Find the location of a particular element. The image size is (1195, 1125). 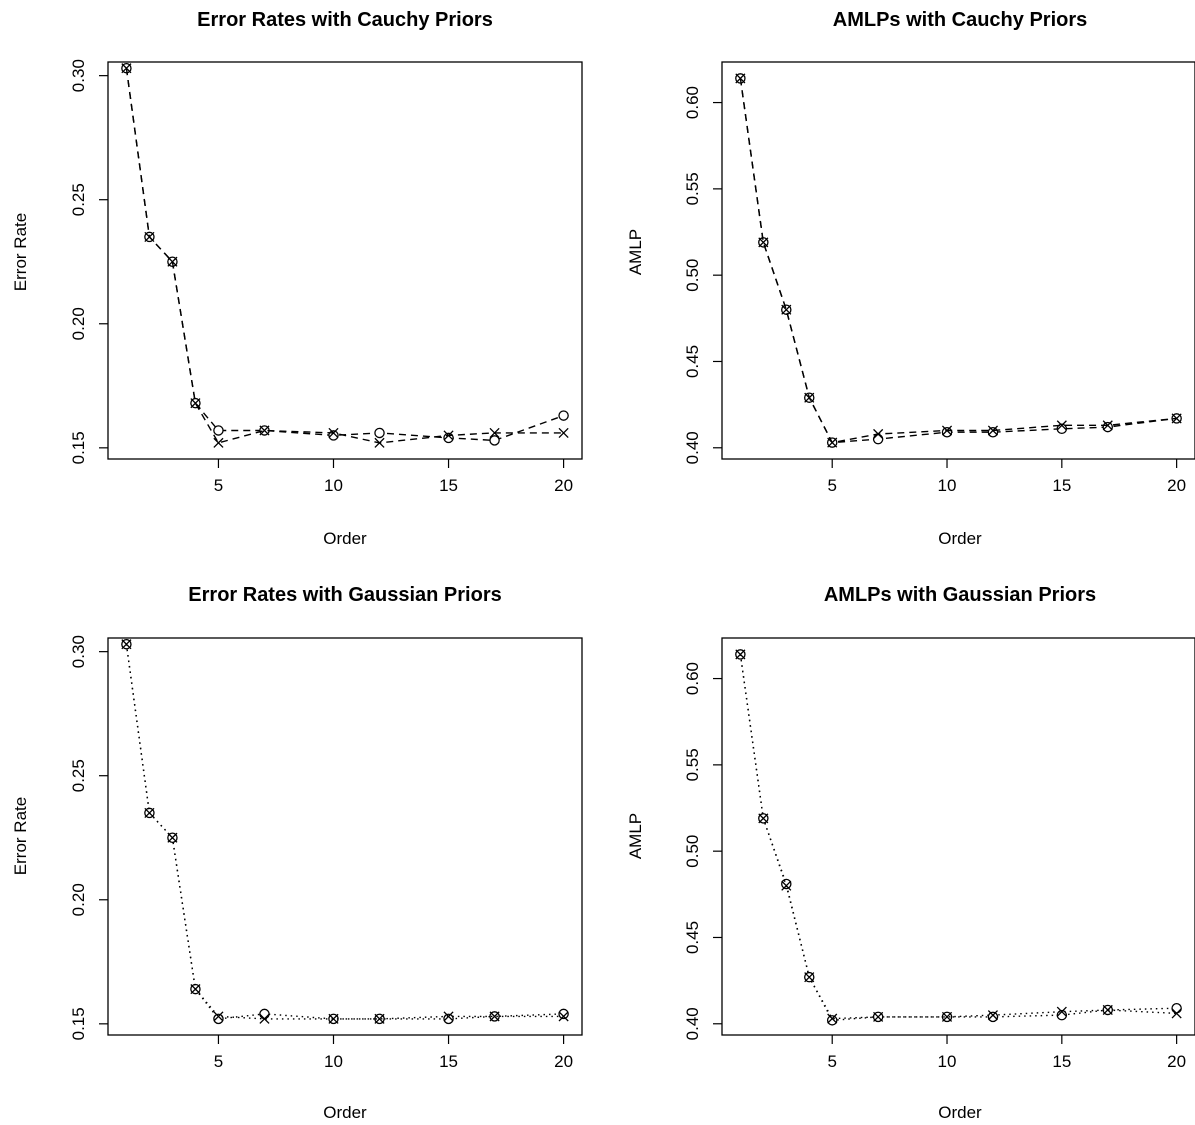

x-axis-label: Order is located at coordinates (960, 1112).